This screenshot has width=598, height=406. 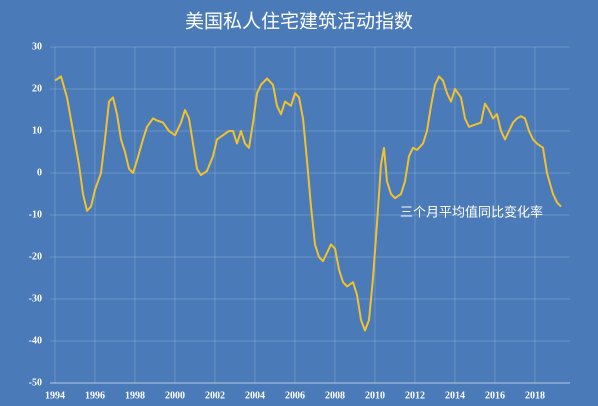 I want to click on x-tick-label: 2008, so click(x=335, y=395).